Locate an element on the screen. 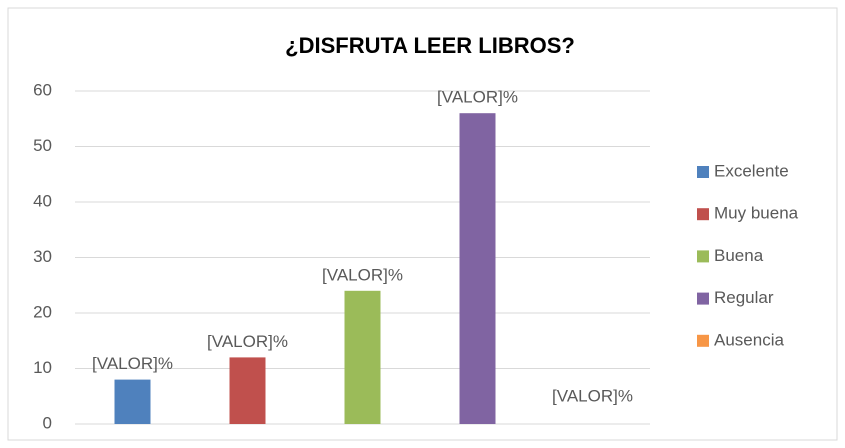 Image resolution: width=845 pixels, height=448 pixels. legend-label: Ausencia is located at coordinates (749, 339).